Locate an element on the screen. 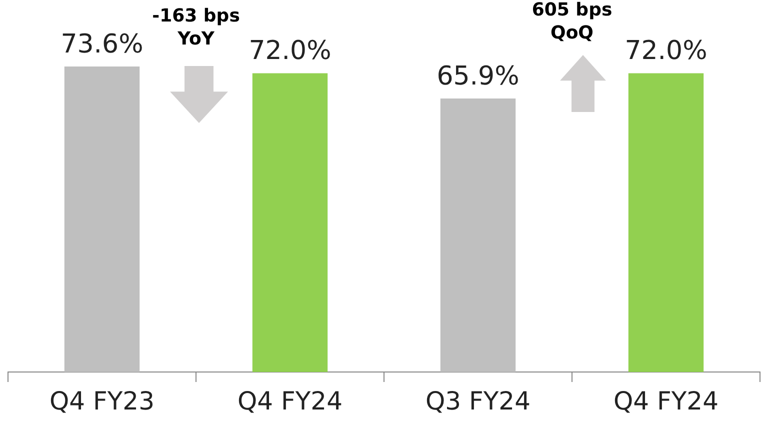  x-tick-label: Q4 FY23 is located at coordinates (102, 401).